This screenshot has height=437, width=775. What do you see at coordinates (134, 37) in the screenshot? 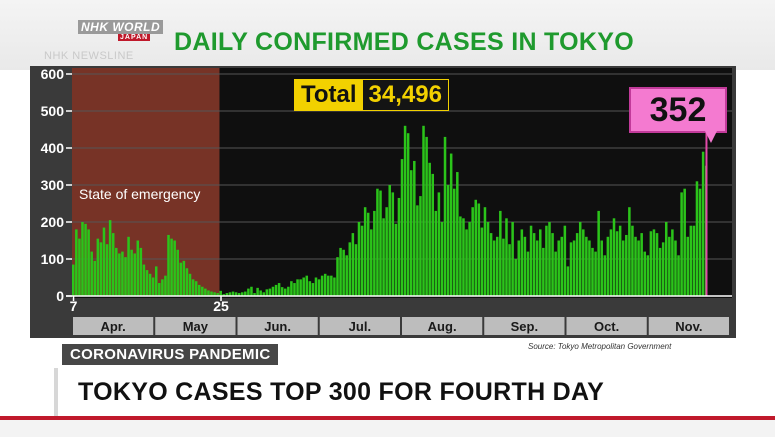
I see `japan-logo: JAPAN` at bounding box center [134, 37].